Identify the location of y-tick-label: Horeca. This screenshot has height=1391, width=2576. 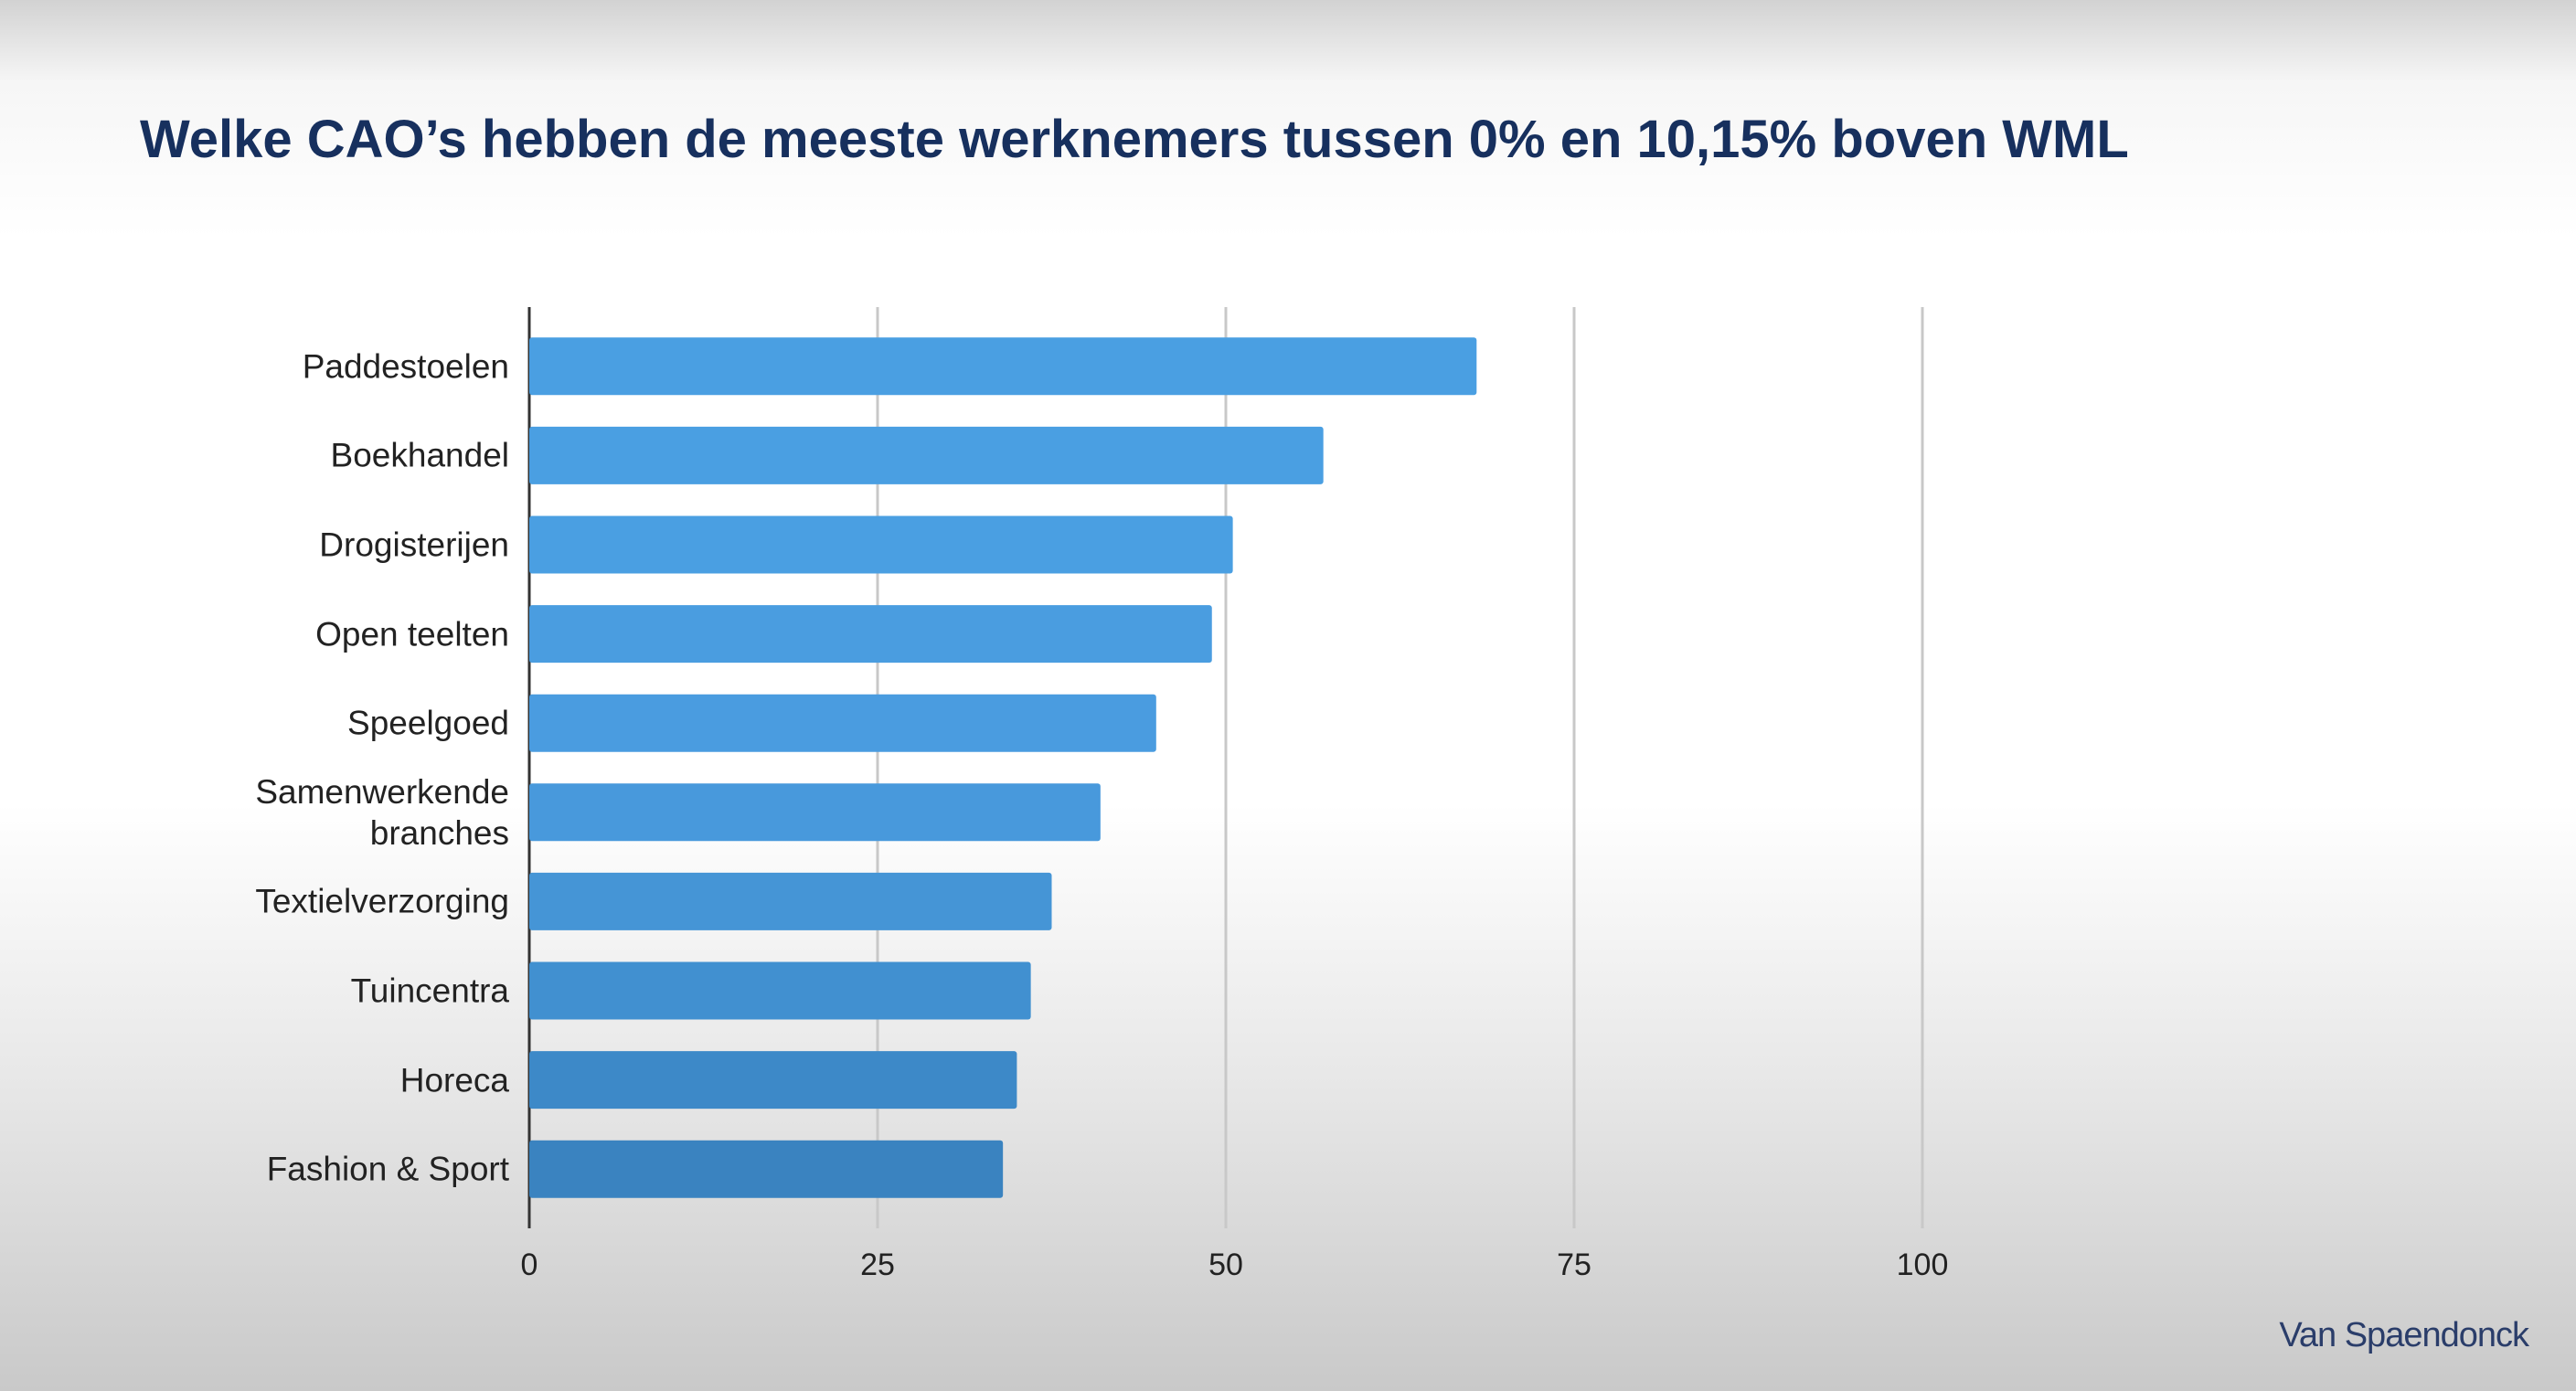
(454, 1080).